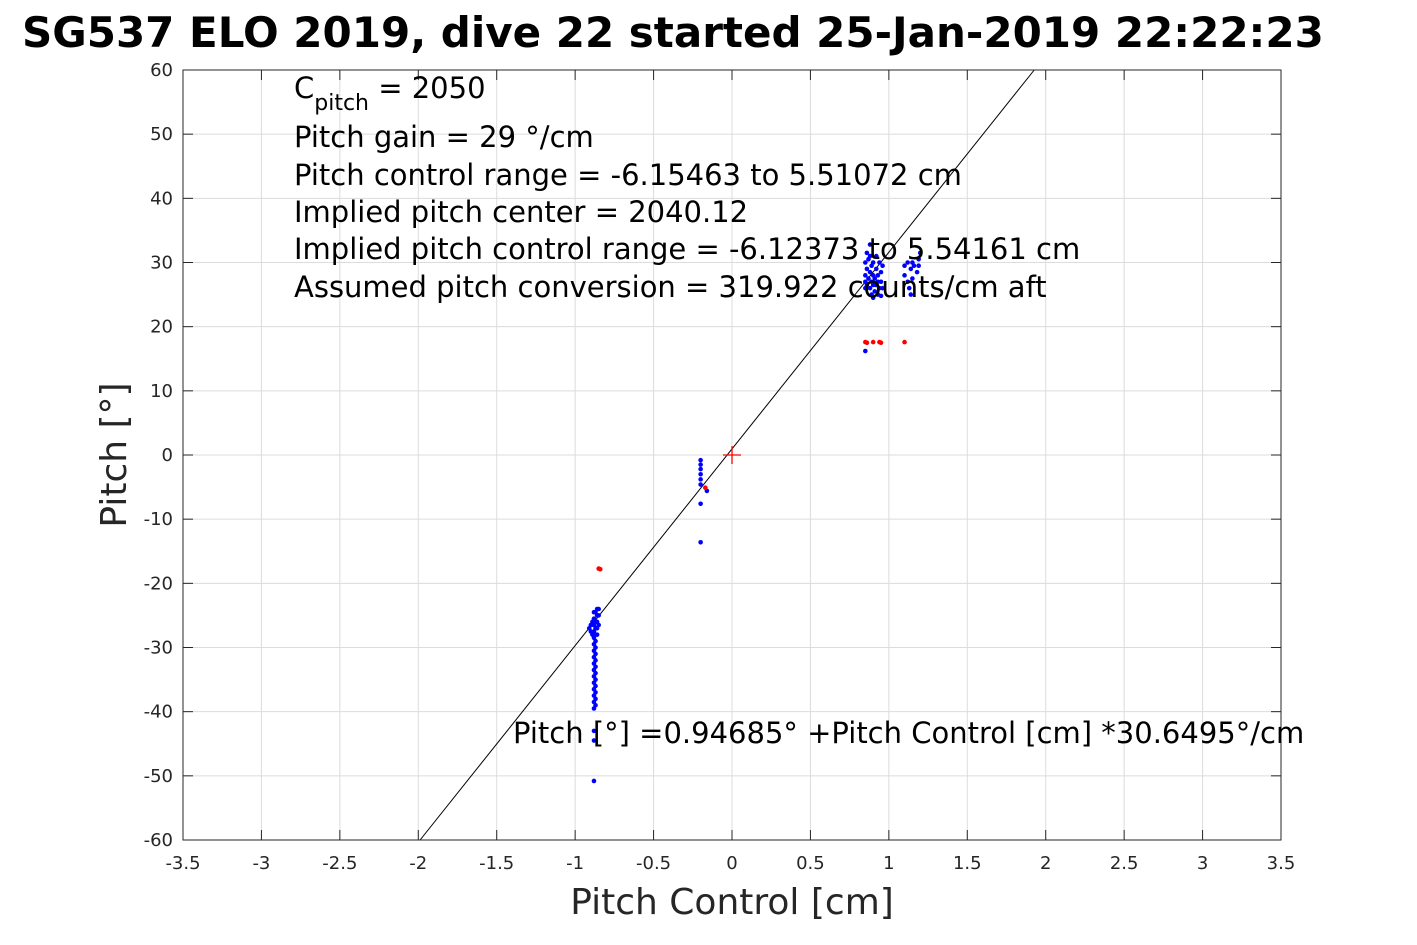 The height and width of the screenshot is (945, 1417). Describe the element at coordinates (444, 137) in the screenshot. I see `annotation-pitch-gain: Pitch gain = 29 °/cm` at that location.